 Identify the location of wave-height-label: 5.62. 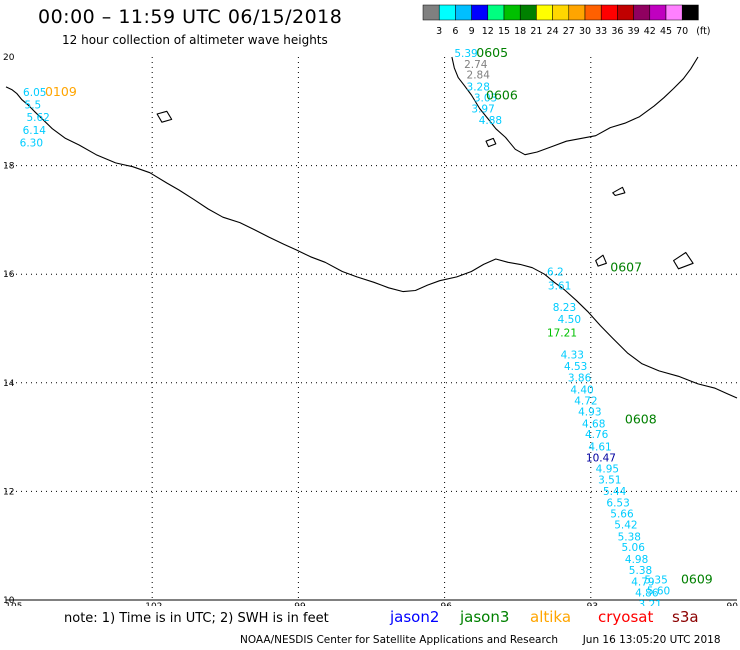
(37, 118).